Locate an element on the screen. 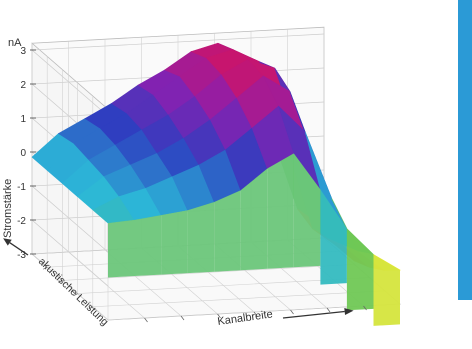  z-tick-label: -3 is located at coordinates (21, 255).